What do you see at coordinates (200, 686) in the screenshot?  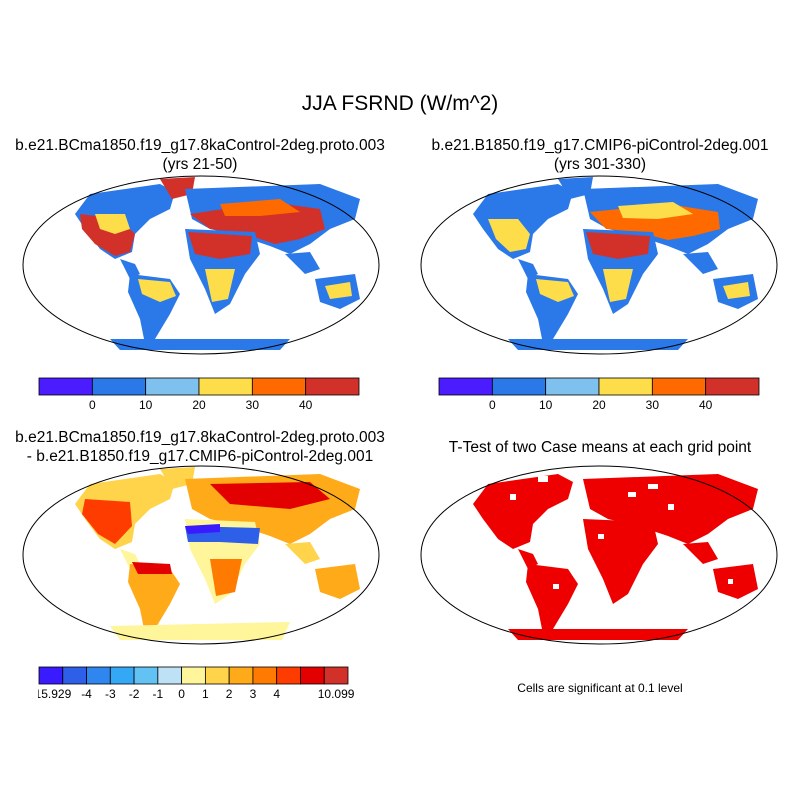 I see `colorbar-difference: -15.929 -4 -3 -2 -1 0 1 2 3 4 10.099` at bounding box center [200, 686].